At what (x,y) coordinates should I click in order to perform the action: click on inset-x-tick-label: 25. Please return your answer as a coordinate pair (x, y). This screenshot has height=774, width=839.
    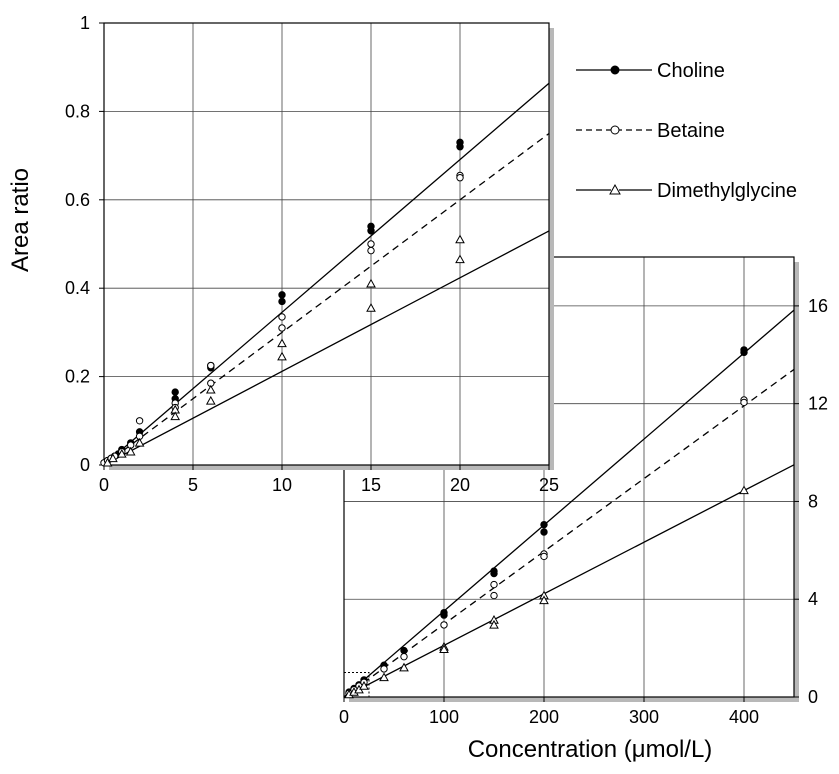
    Looking at the image, I should click on (549, 485).